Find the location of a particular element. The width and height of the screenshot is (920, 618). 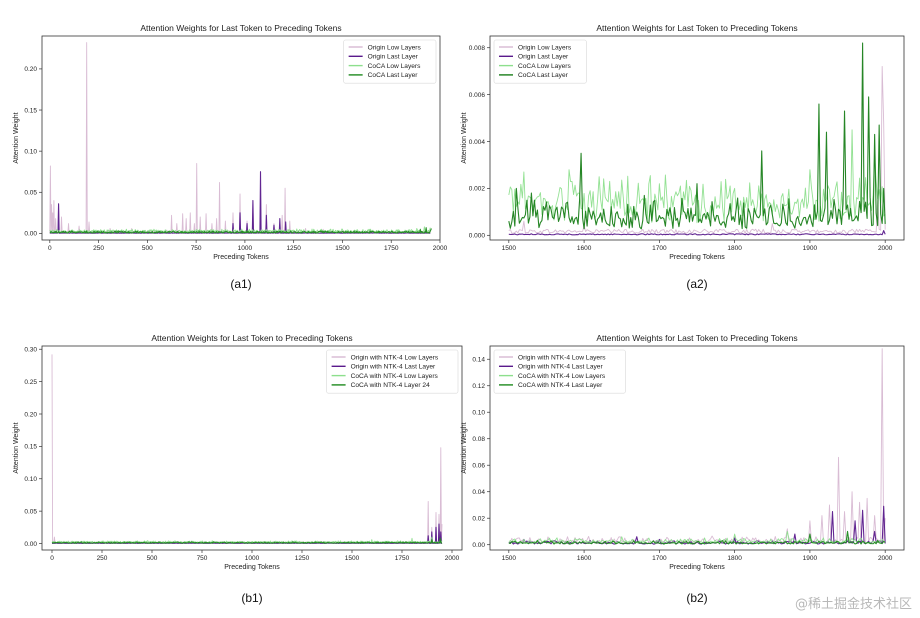

y-tick-label: 0.06 is located at coordinates (478, 466).